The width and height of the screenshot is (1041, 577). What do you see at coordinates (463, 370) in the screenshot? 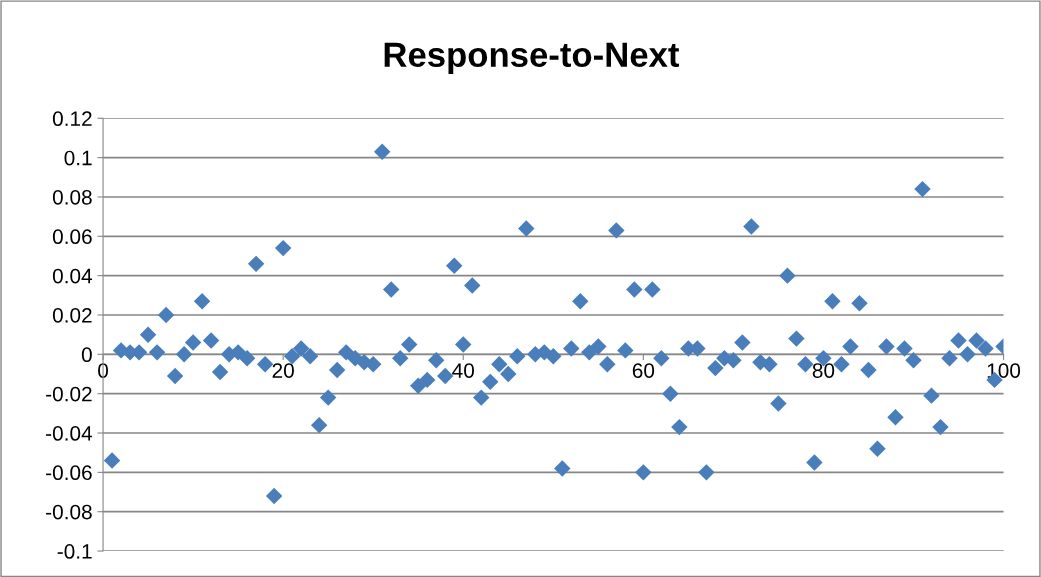
I see `x-tick-label: 40` at bounding box center [463, 370].